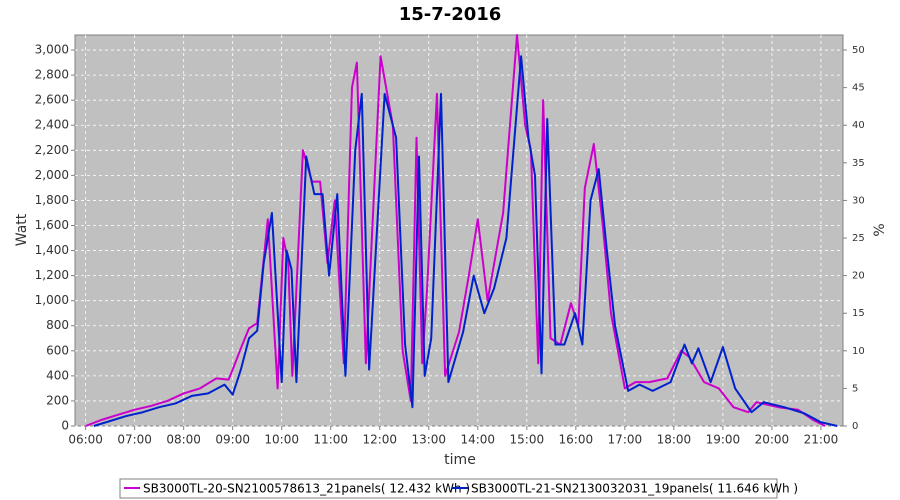  What do you see at coordinates (52, 50) in the screenshot?
I see `y-tick-label: 3,000` at bounding box center [52, 50].